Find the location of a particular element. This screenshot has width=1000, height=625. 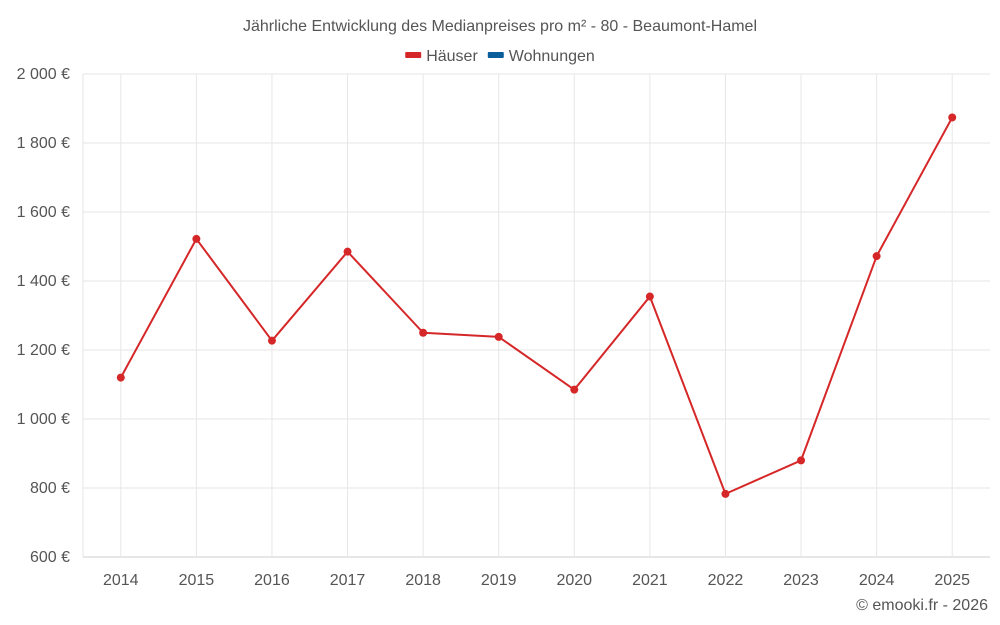

x-tick-label: 2020 is located at coordinates (574, 580).